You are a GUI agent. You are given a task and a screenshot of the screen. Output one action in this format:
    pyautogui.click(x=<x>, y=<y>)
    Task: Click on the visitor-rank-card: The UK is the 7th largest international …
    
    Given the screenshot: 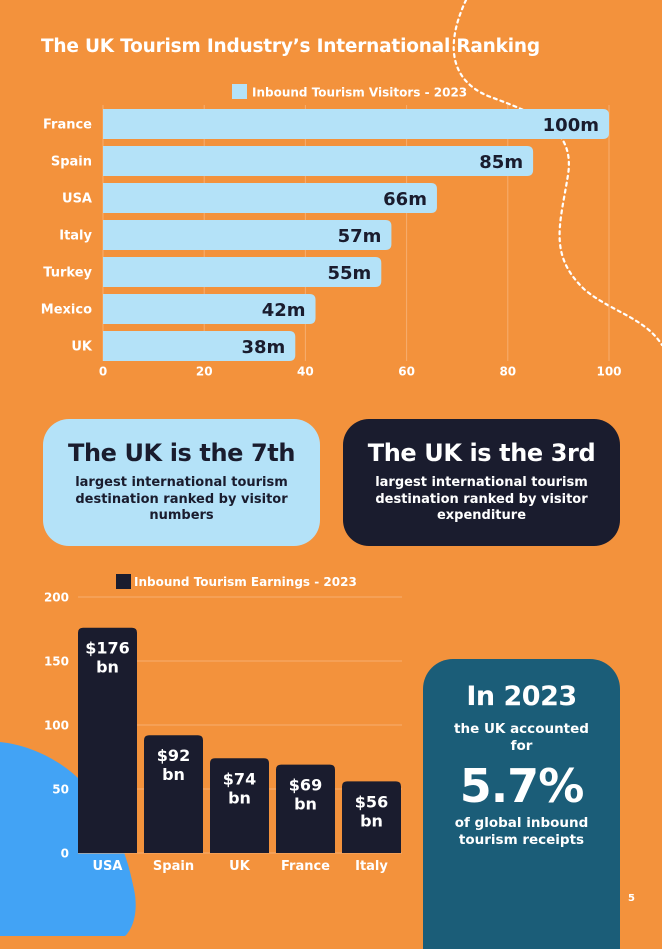 What is the action you would take?
    pyautogui.click(x=181, y=482)
    